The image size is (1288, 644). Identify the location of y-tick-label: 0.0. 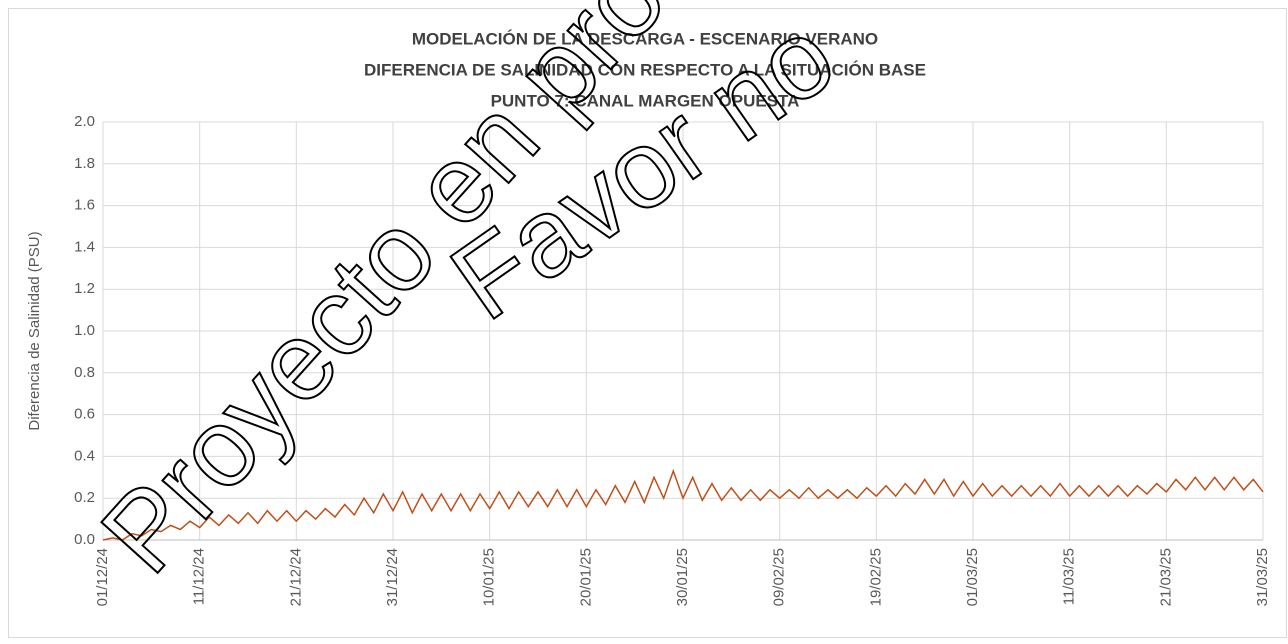
(84, 539).